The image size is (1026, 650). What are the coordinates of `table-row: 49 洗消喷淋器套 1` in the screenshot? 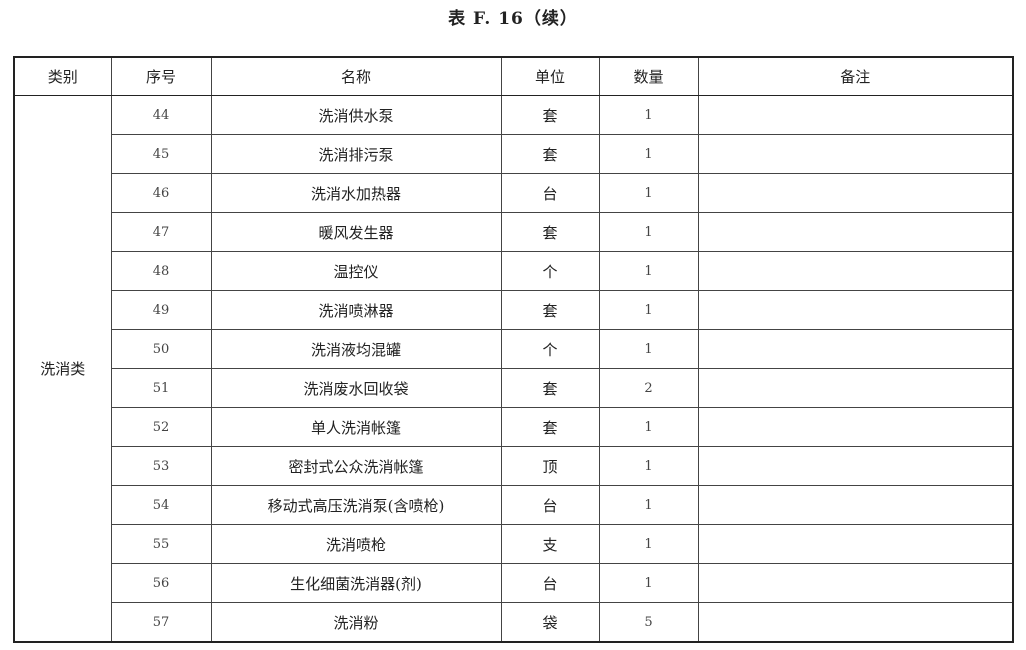 It's located at (514, 310).